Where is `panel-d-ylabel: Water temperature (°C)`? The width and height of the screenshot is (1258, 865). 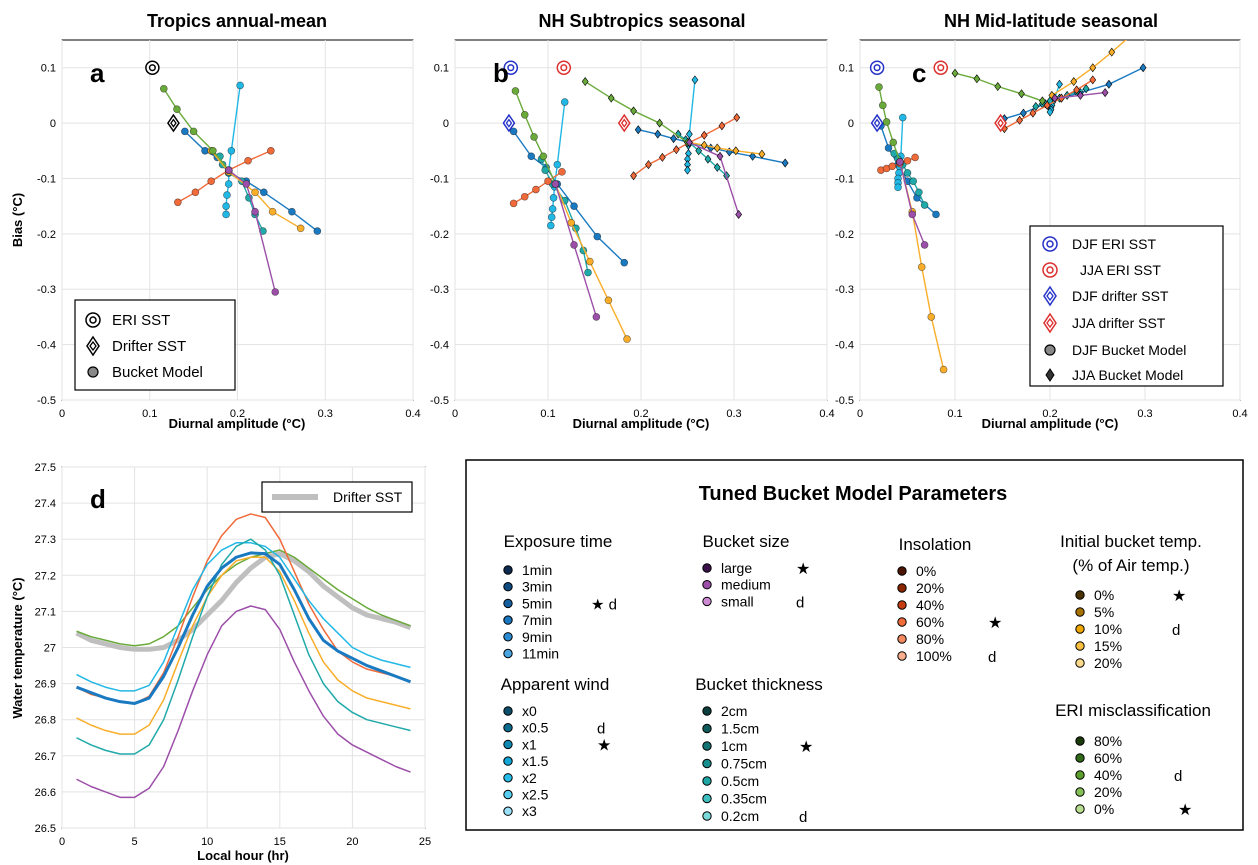
panel-d-ylabel: Water temperature (°C) is located at coordinates (17, 647).